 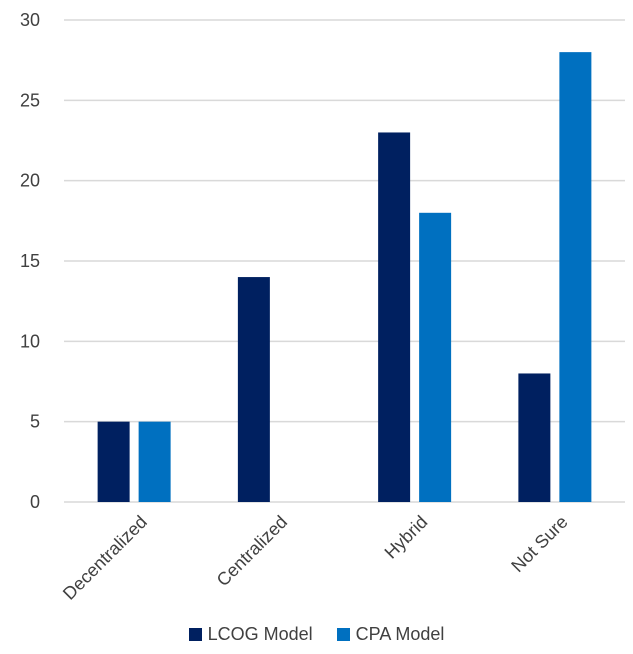 I want to click on legend-item-cpa: CPA Model, so click(x=390, y=634).